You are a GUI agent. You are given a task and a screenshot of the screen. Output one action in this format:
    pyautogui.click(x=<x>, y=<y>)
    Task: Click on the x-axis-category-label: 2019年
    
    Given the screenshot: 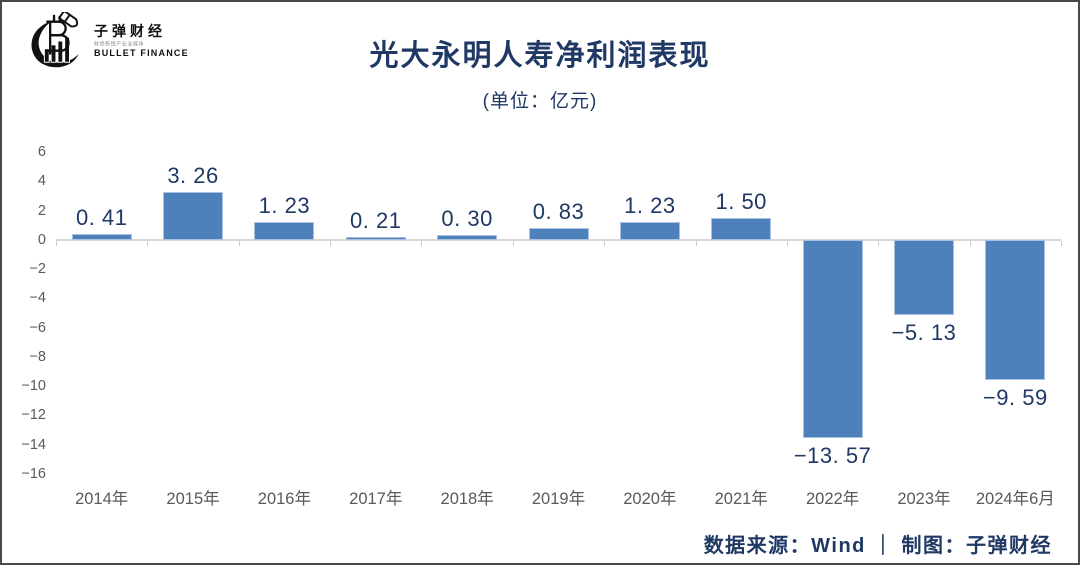 What is the action you would take?
    pyautogui.click(x=558, y=499)
    